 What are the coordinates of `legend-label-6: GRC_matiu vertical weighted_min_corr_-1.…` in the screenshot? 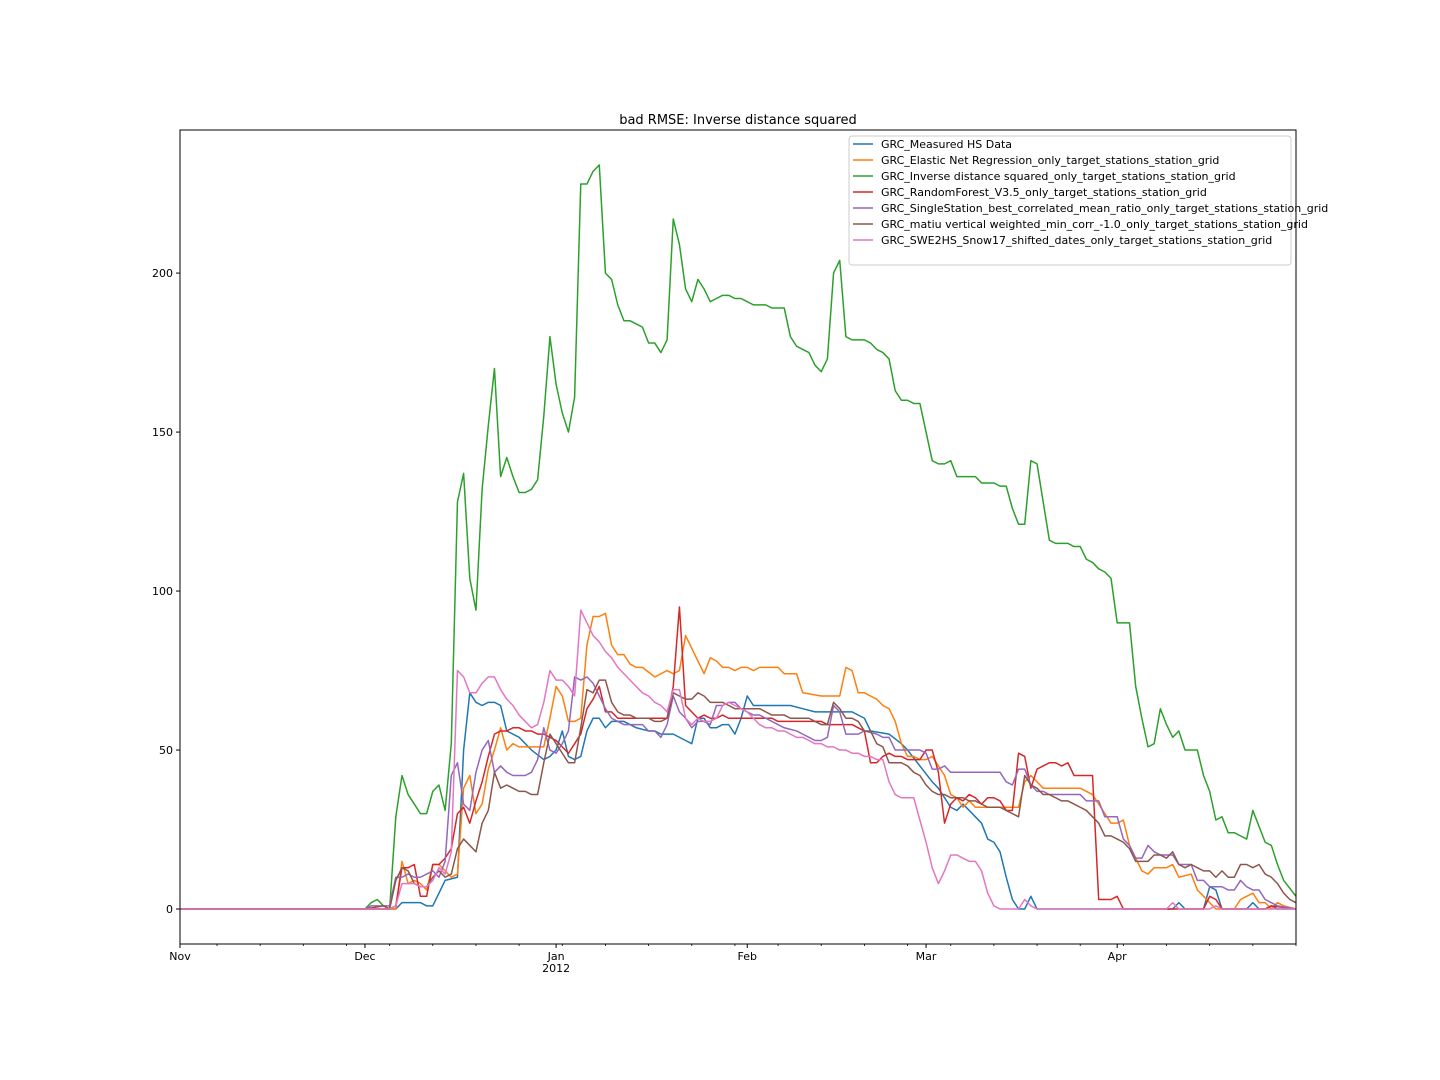 It's located at (1094, 224).